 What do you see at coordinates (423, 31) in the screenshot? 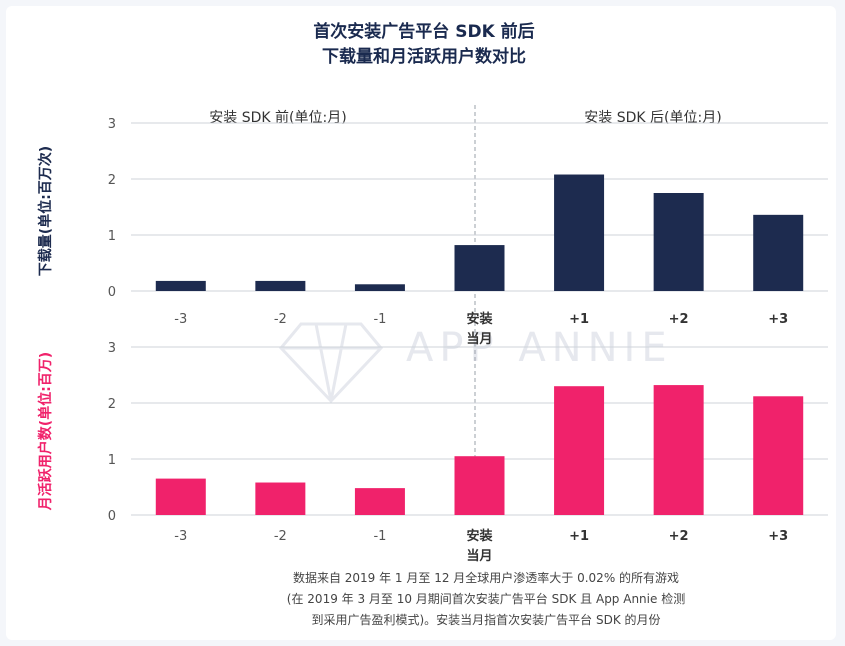
I see `chart-title-line-1: 首次安装广告平台 SDK 前后` at bounding box center [423, 31].